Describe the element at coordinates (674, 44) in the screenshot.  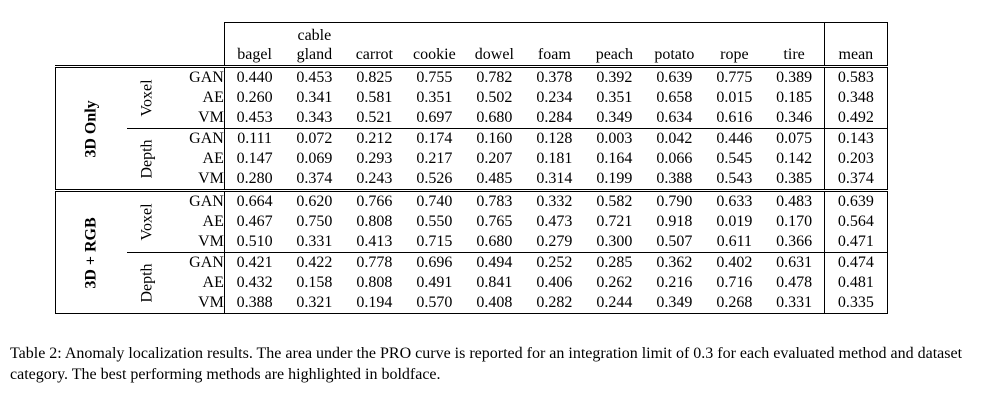
I see `column-header-potato: potato` at that location.